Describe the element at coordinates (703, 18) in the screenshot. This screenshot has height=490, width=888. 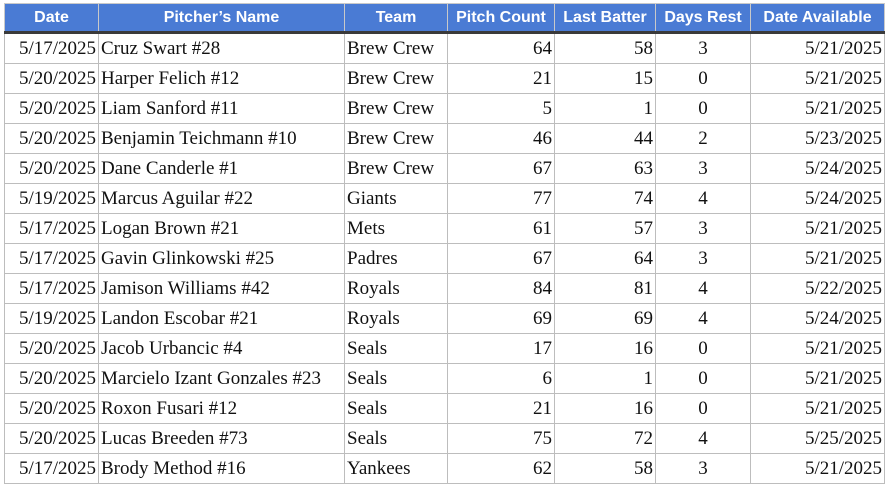
I see `column-header-days-rest: Days Rest` at that location.